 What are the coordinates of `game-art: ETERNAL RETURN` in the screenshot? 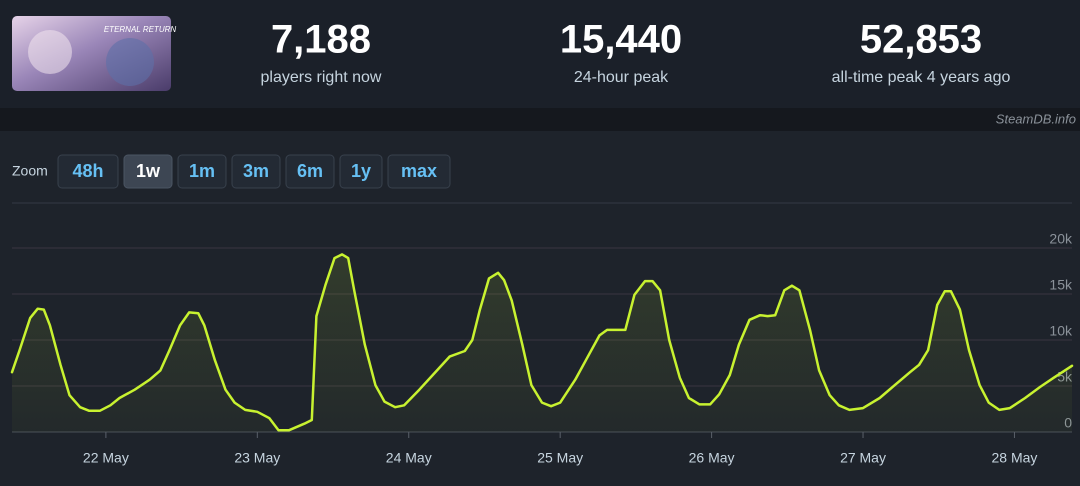 It's located at (94, 53).